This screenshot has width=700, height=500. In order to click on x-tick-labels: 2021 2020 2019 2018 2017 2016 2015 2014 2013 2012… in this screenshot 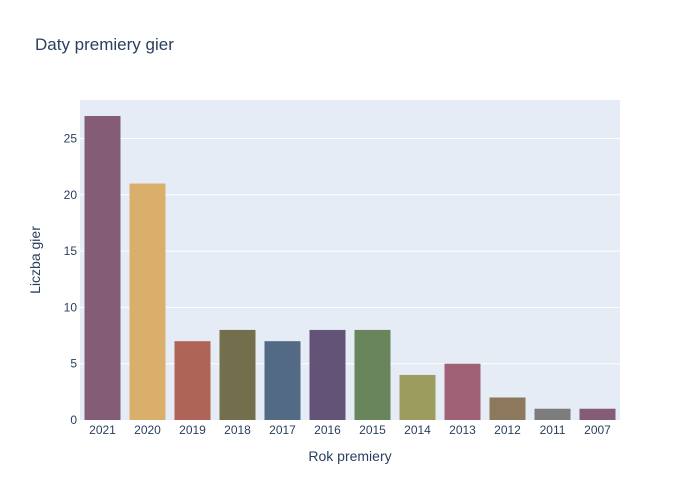, I will do `click(350, 430)`.